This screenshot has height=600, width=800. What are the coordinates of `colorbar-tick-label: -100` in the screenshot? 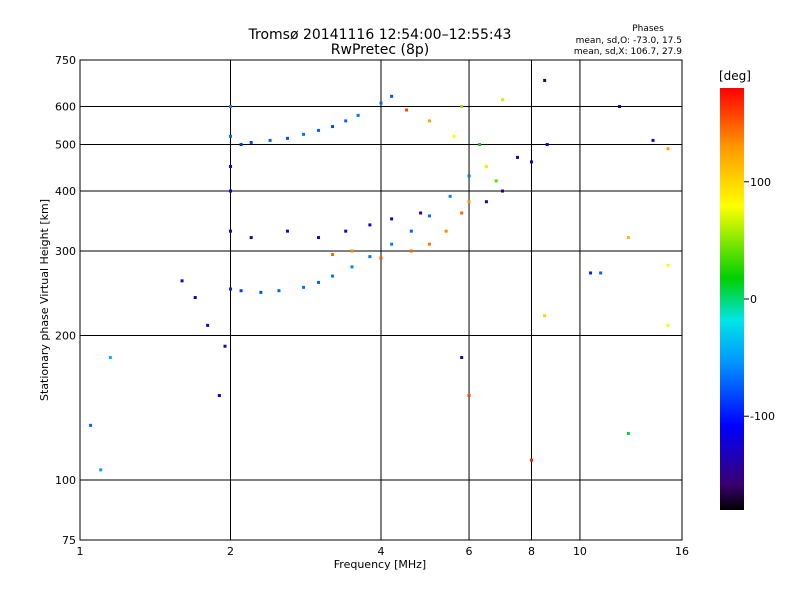 It's located at (762, 416).